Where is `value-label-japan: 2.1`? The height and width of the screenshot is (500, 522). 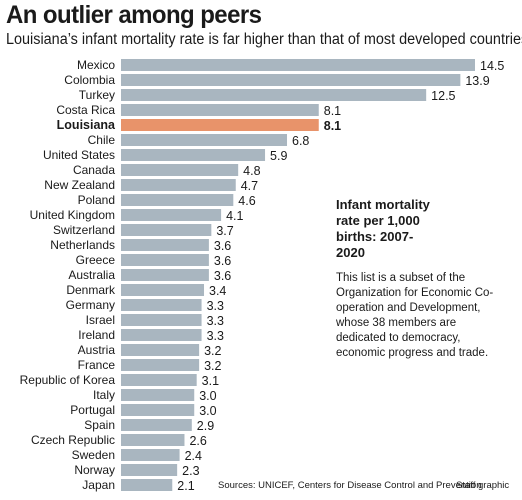
value-label-japan: 2.1 is located at coordinates (185, 486).